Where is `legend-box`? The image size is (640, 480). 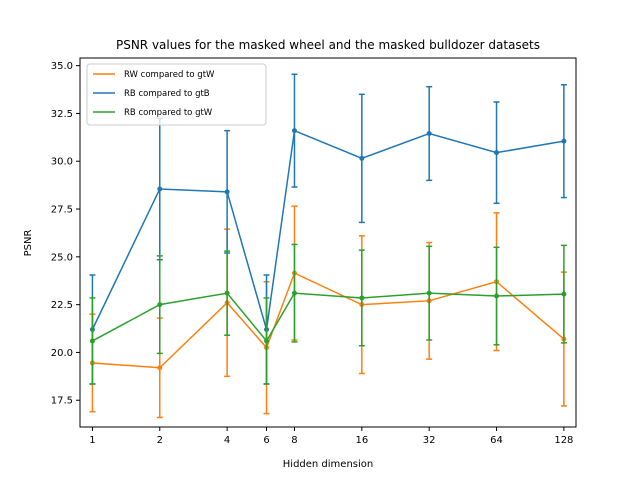
legend-box is located at coordinates (176, 94).